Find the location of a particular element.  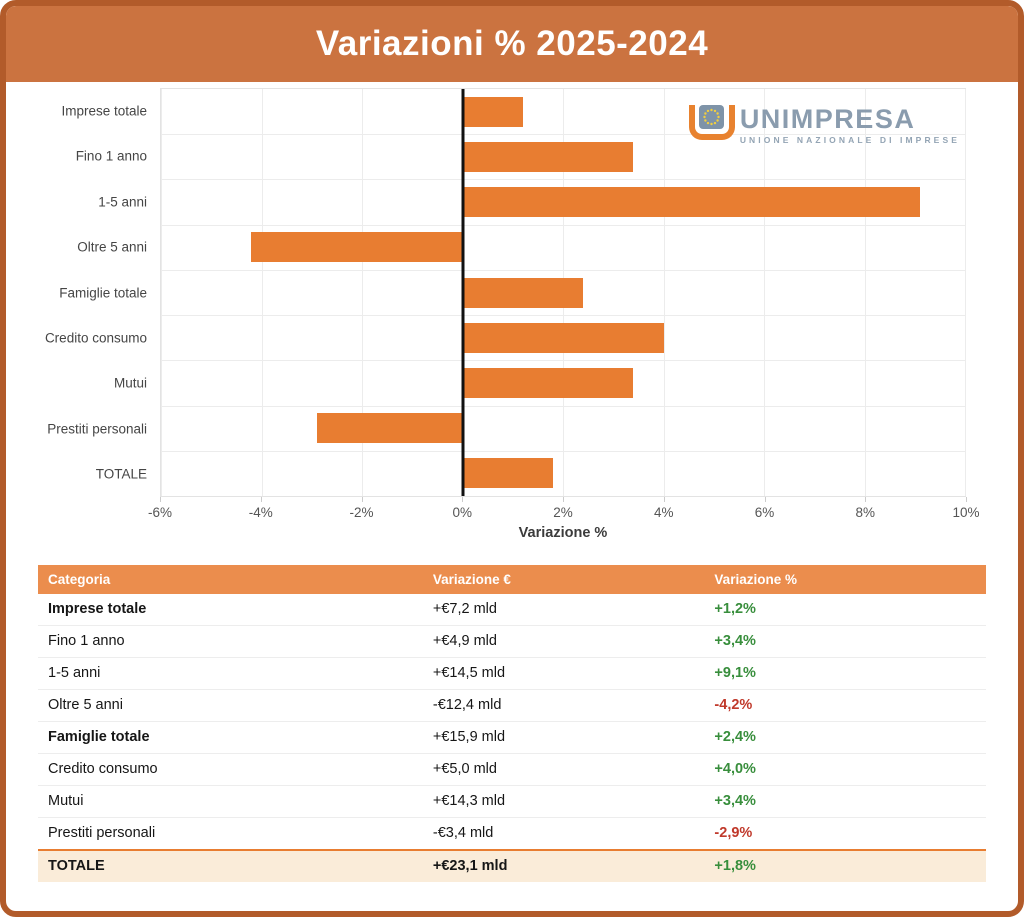

x-axis-ticks: -6% -4% -2% 0% 2% 4% 6% 8% 10% is located at coordinates (564, 511).